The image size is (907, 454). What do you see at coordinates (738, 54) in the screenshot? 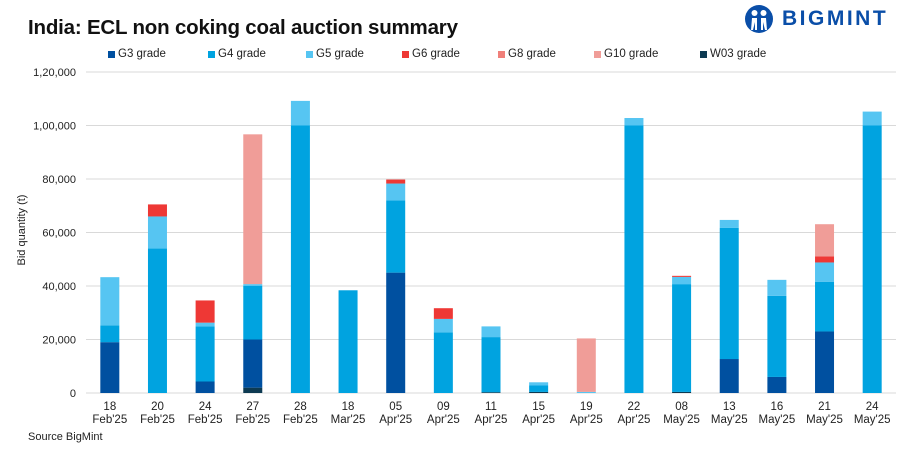
I see `legend-label: W03 grade` at bounding box center [738, 54].